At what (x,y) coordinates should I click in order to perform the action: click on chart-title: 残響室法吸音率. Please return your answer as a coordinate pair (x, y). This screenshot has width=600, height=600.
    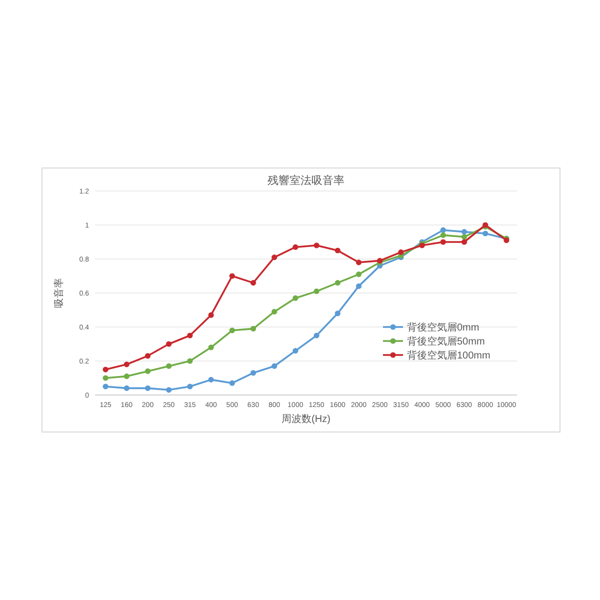
    Looking at the image, I should click on (306, 180).